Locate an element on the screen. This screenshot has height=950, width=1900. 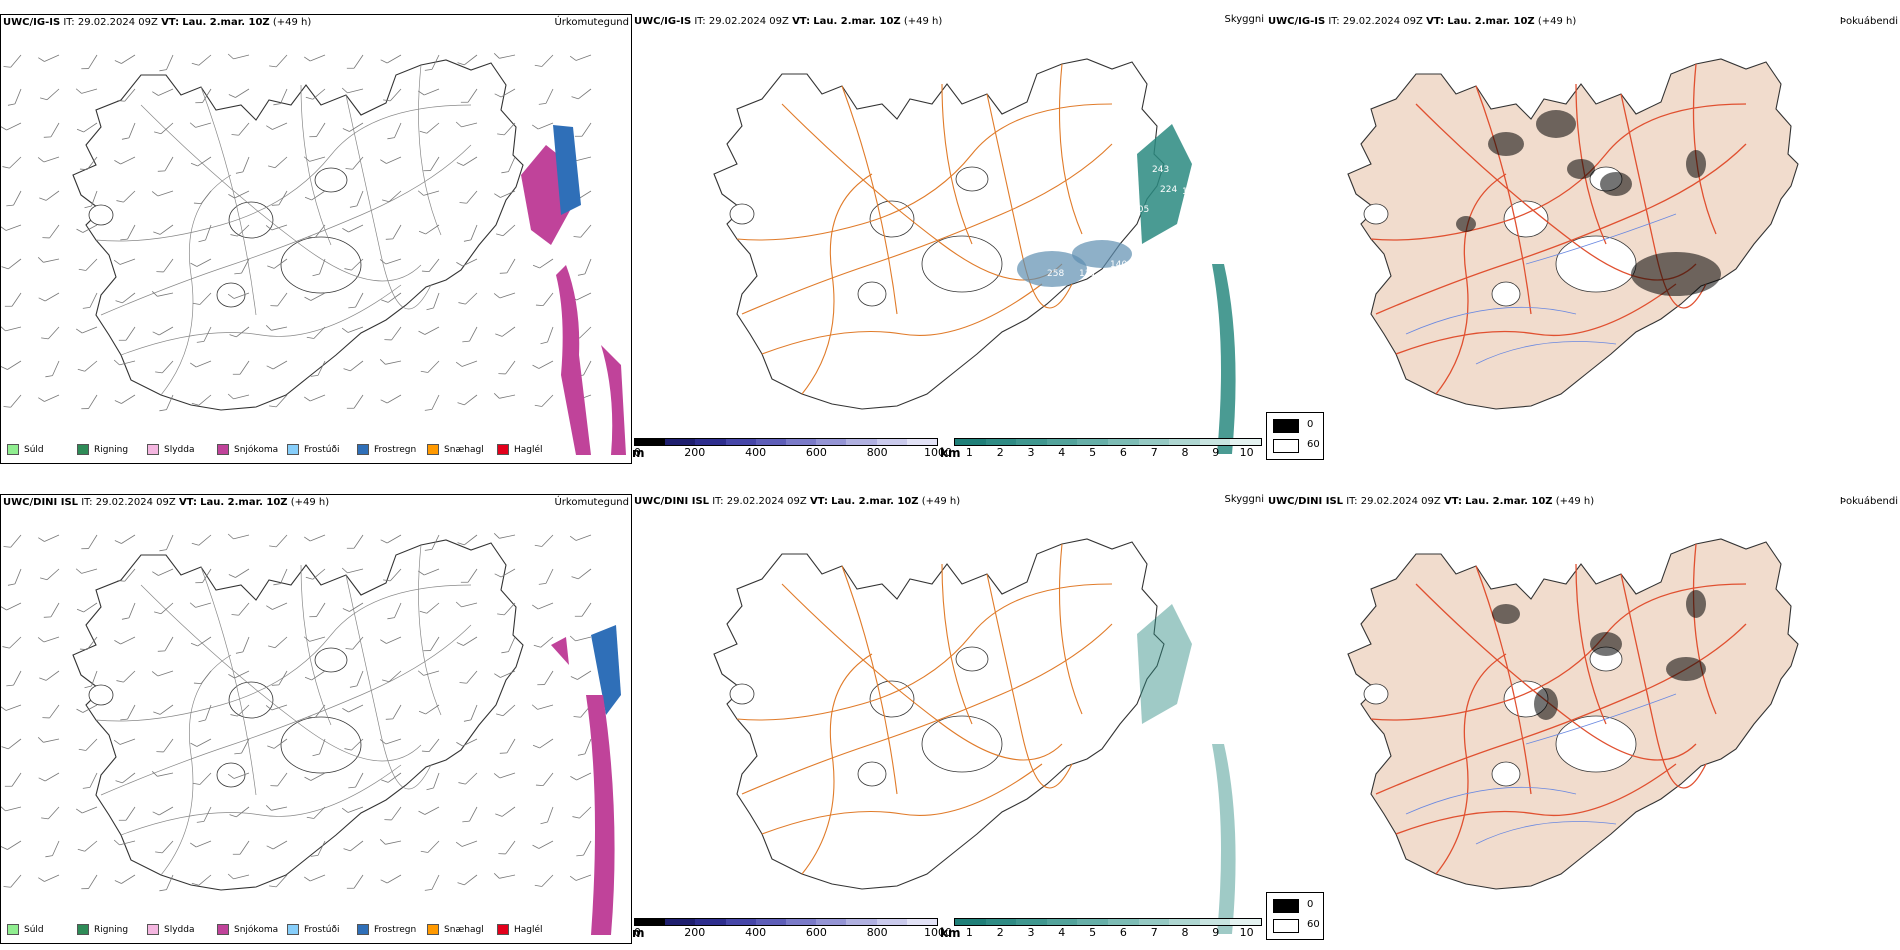
legend-item: Súld is located at coordinates (25, 449).